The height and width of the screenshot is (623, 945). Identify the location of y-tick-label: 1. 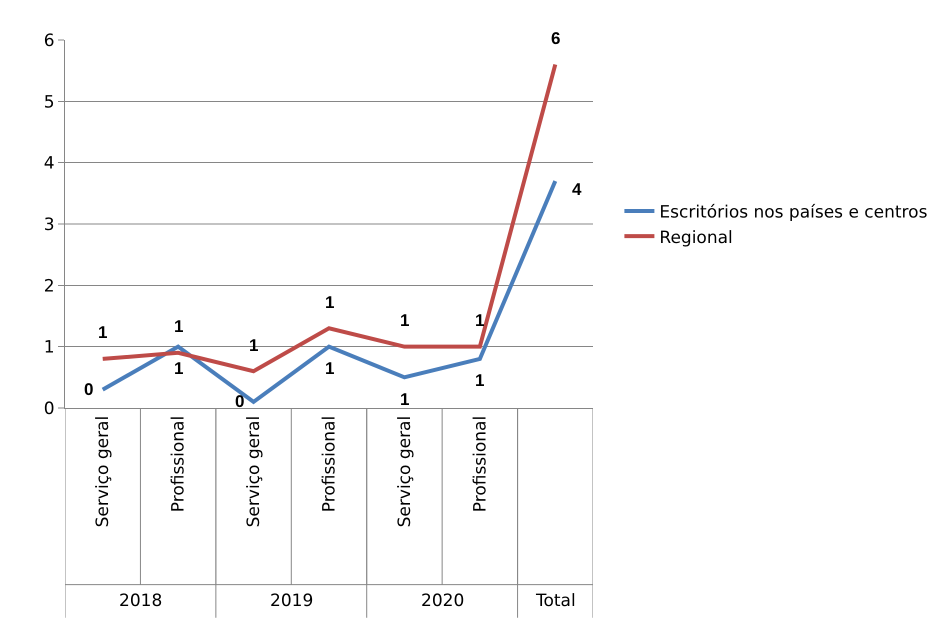
(49, 348).